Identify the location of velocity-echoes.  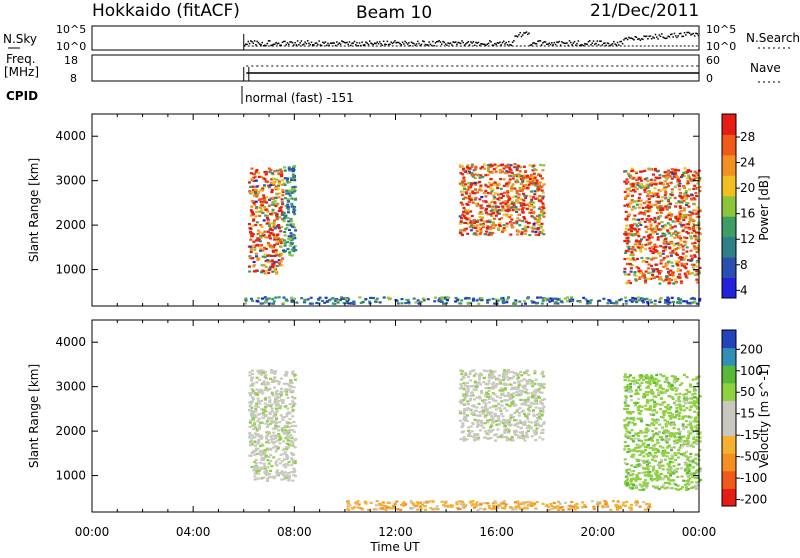
(475, 440).